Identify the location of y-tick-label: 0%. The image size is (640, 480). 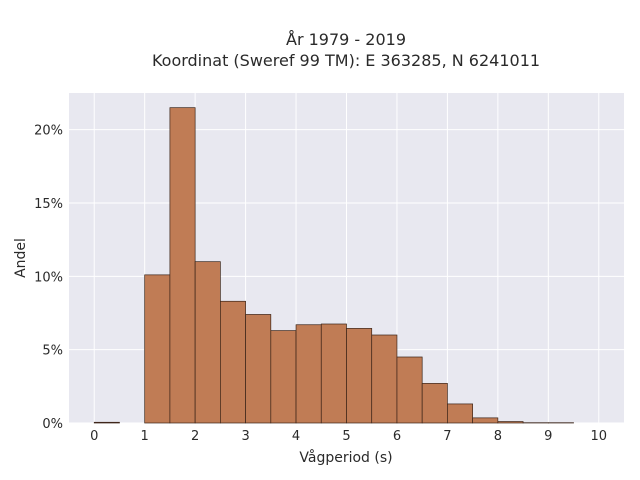
(52, 424).